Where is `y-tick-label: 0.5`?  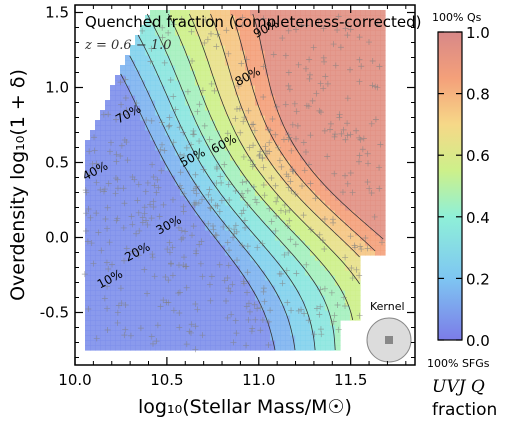 y-tick-label: 0.5 is located at coordinates (57, 163).